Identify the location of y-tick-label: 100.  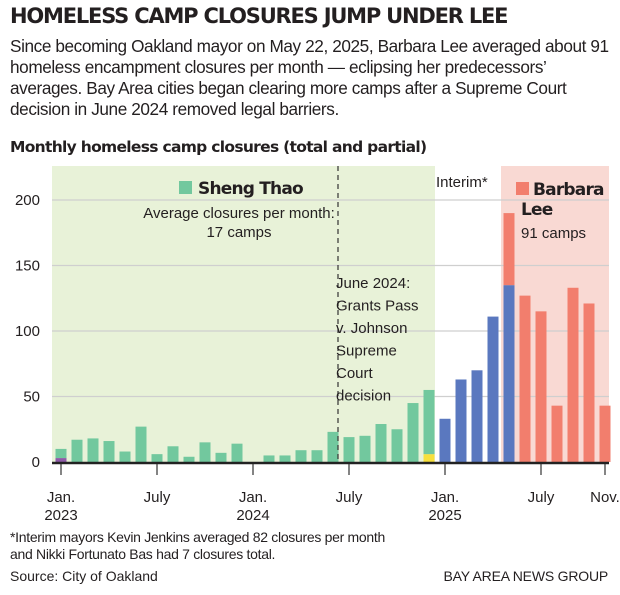
(27, 331).